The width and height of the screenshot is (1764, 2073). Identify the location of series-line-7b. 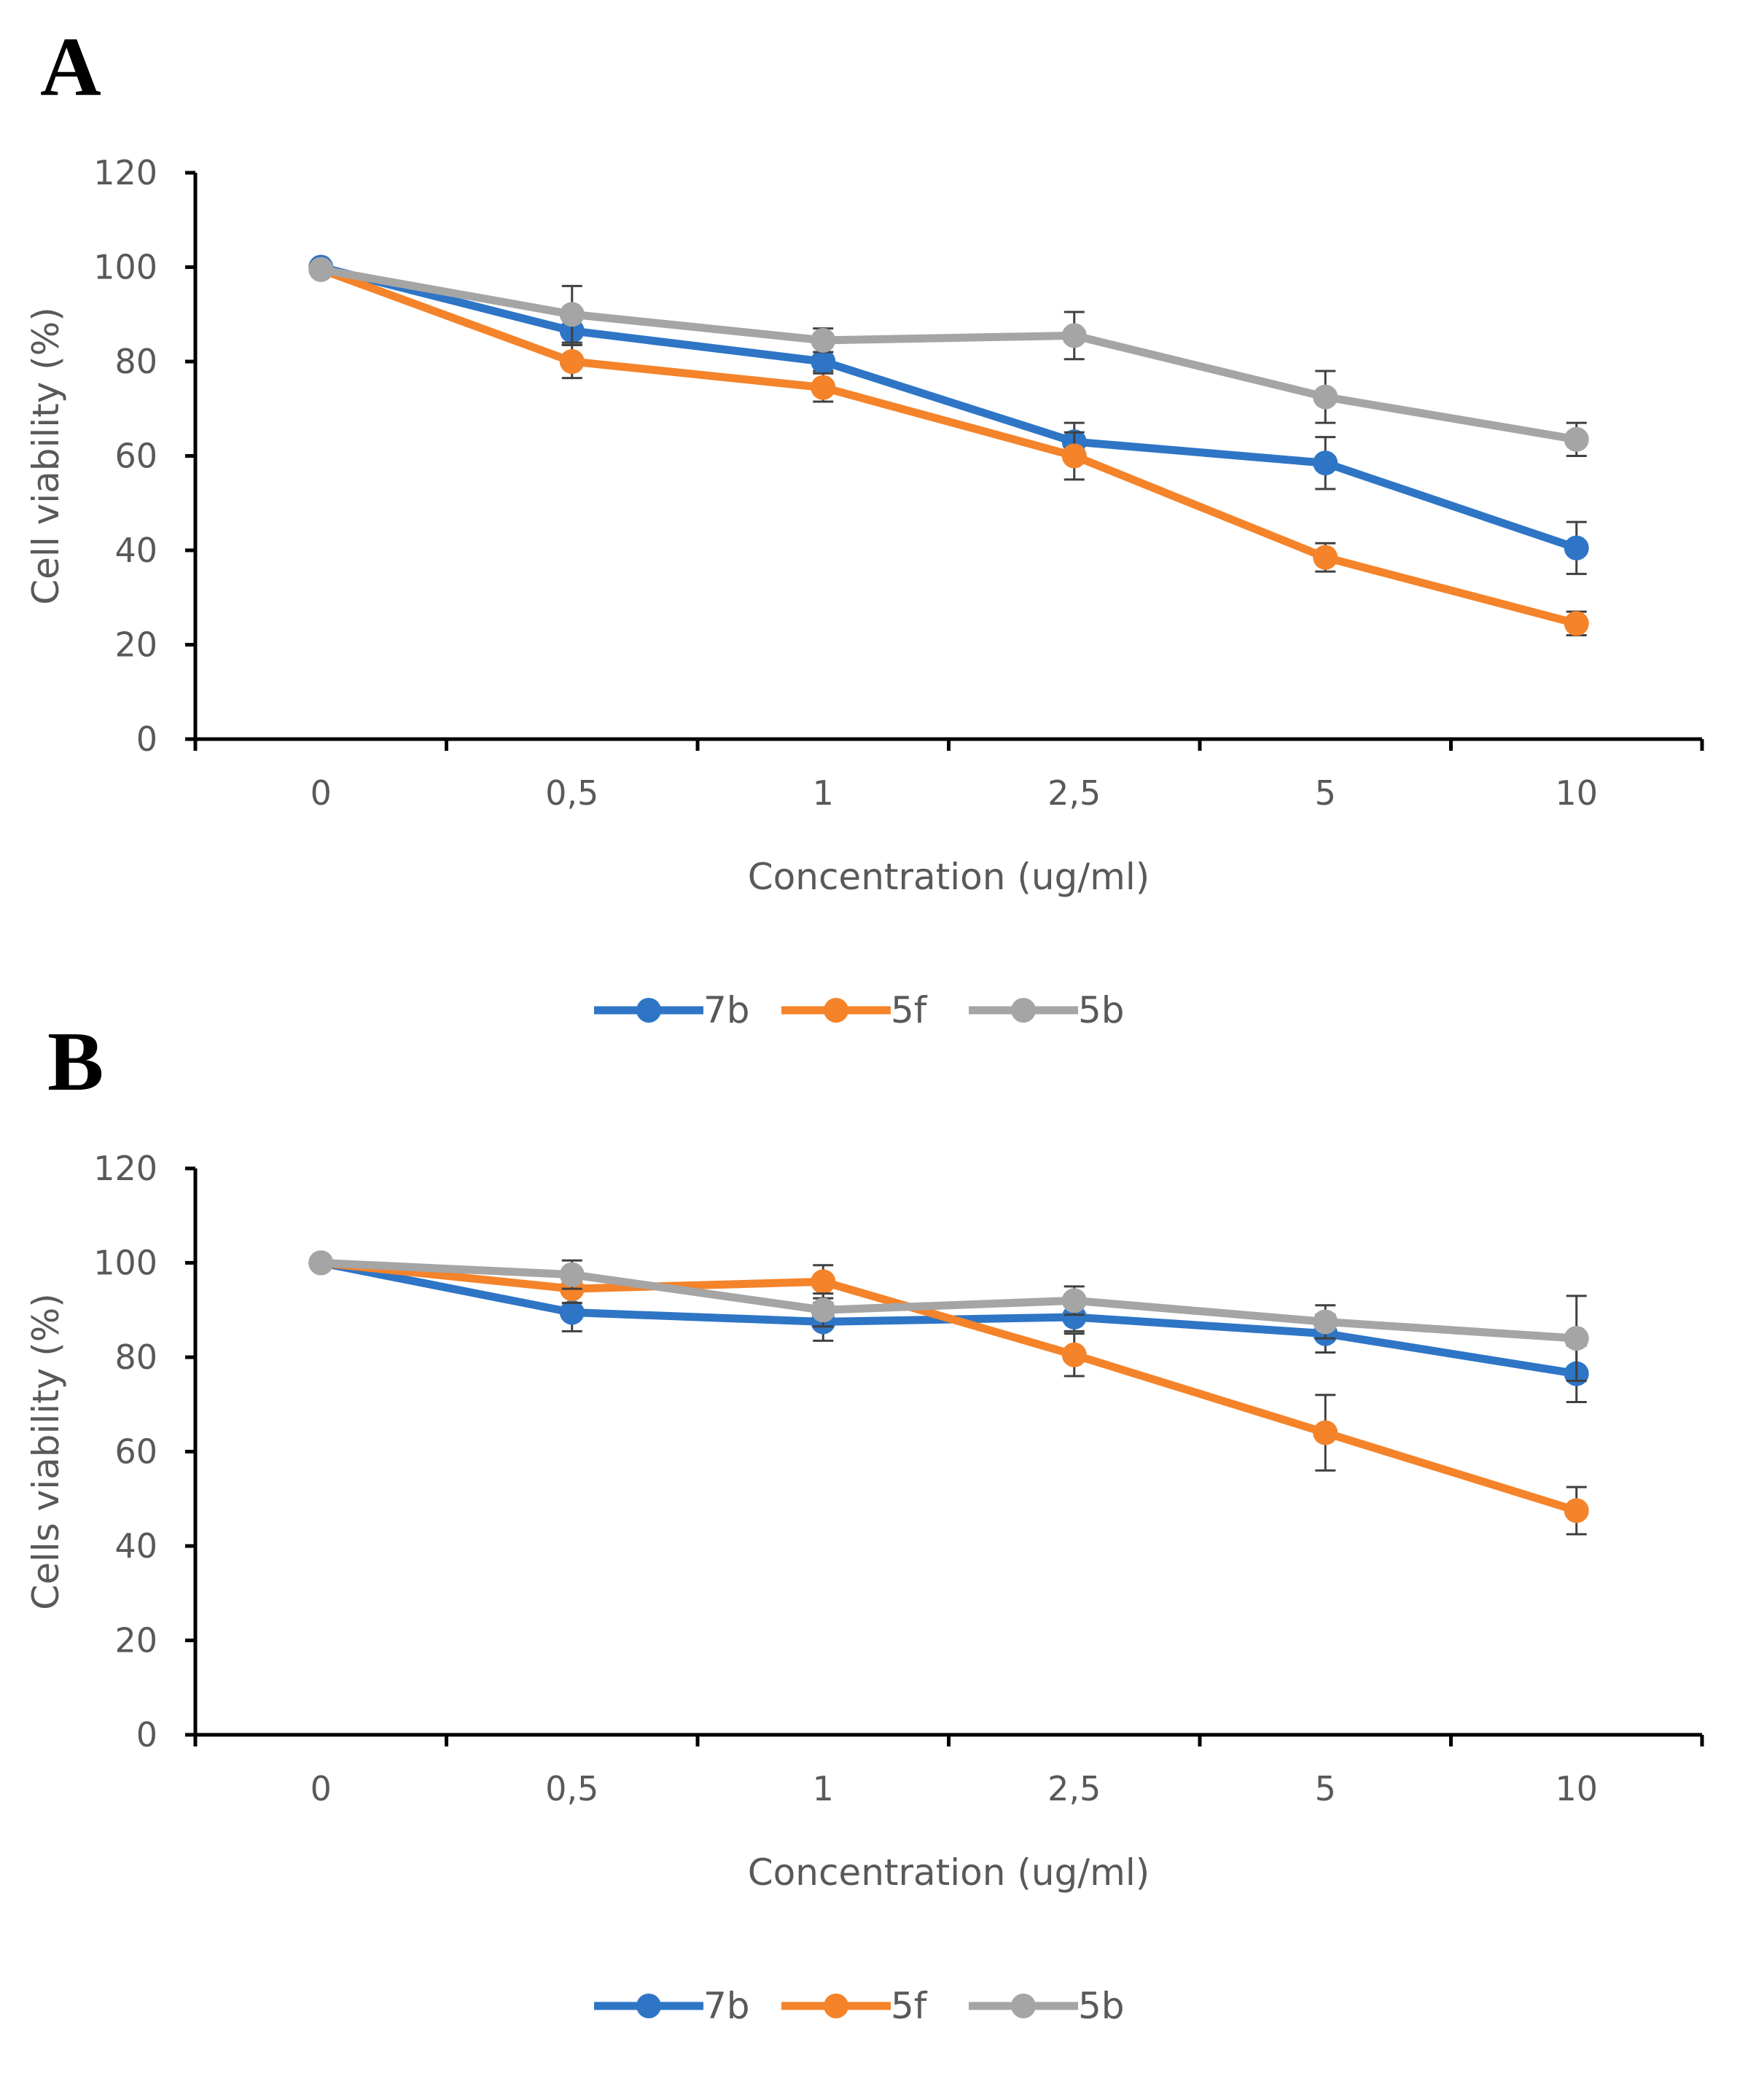
(948, 408).